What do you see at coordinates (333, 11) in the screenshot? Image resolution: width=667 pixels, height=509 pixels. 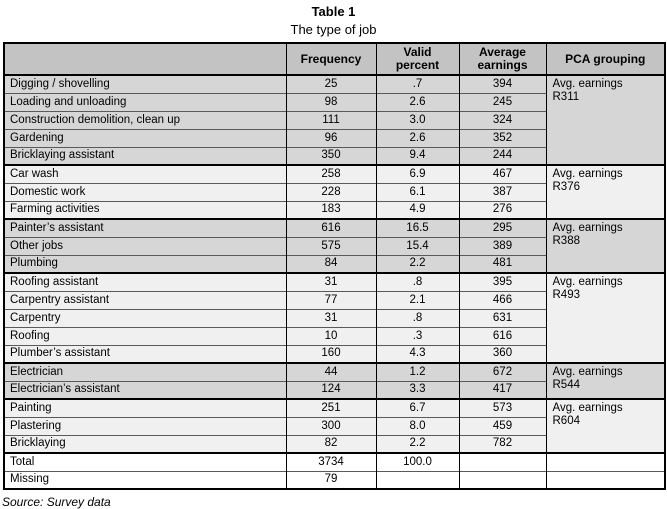 I see `table-number-title: Table 1` at bounding box center [333, 11].